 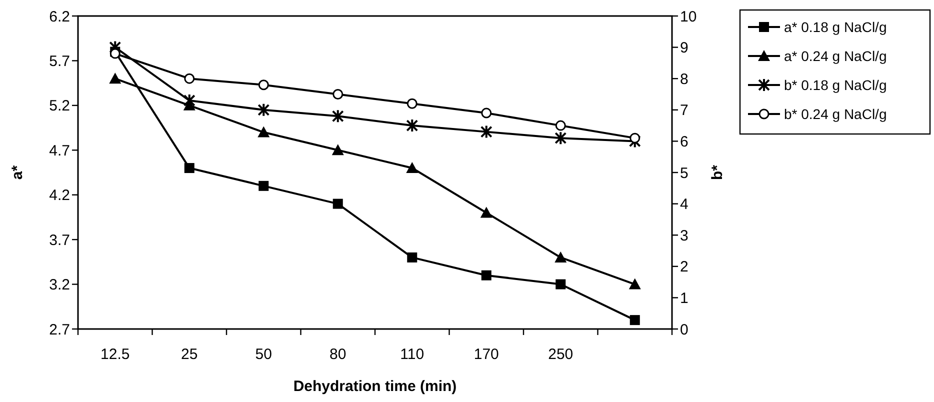 What do you see at coordinates (59, 106) in the screenshot?
I see `y-tick-label: 5.2` at bounding box center [59, 106].